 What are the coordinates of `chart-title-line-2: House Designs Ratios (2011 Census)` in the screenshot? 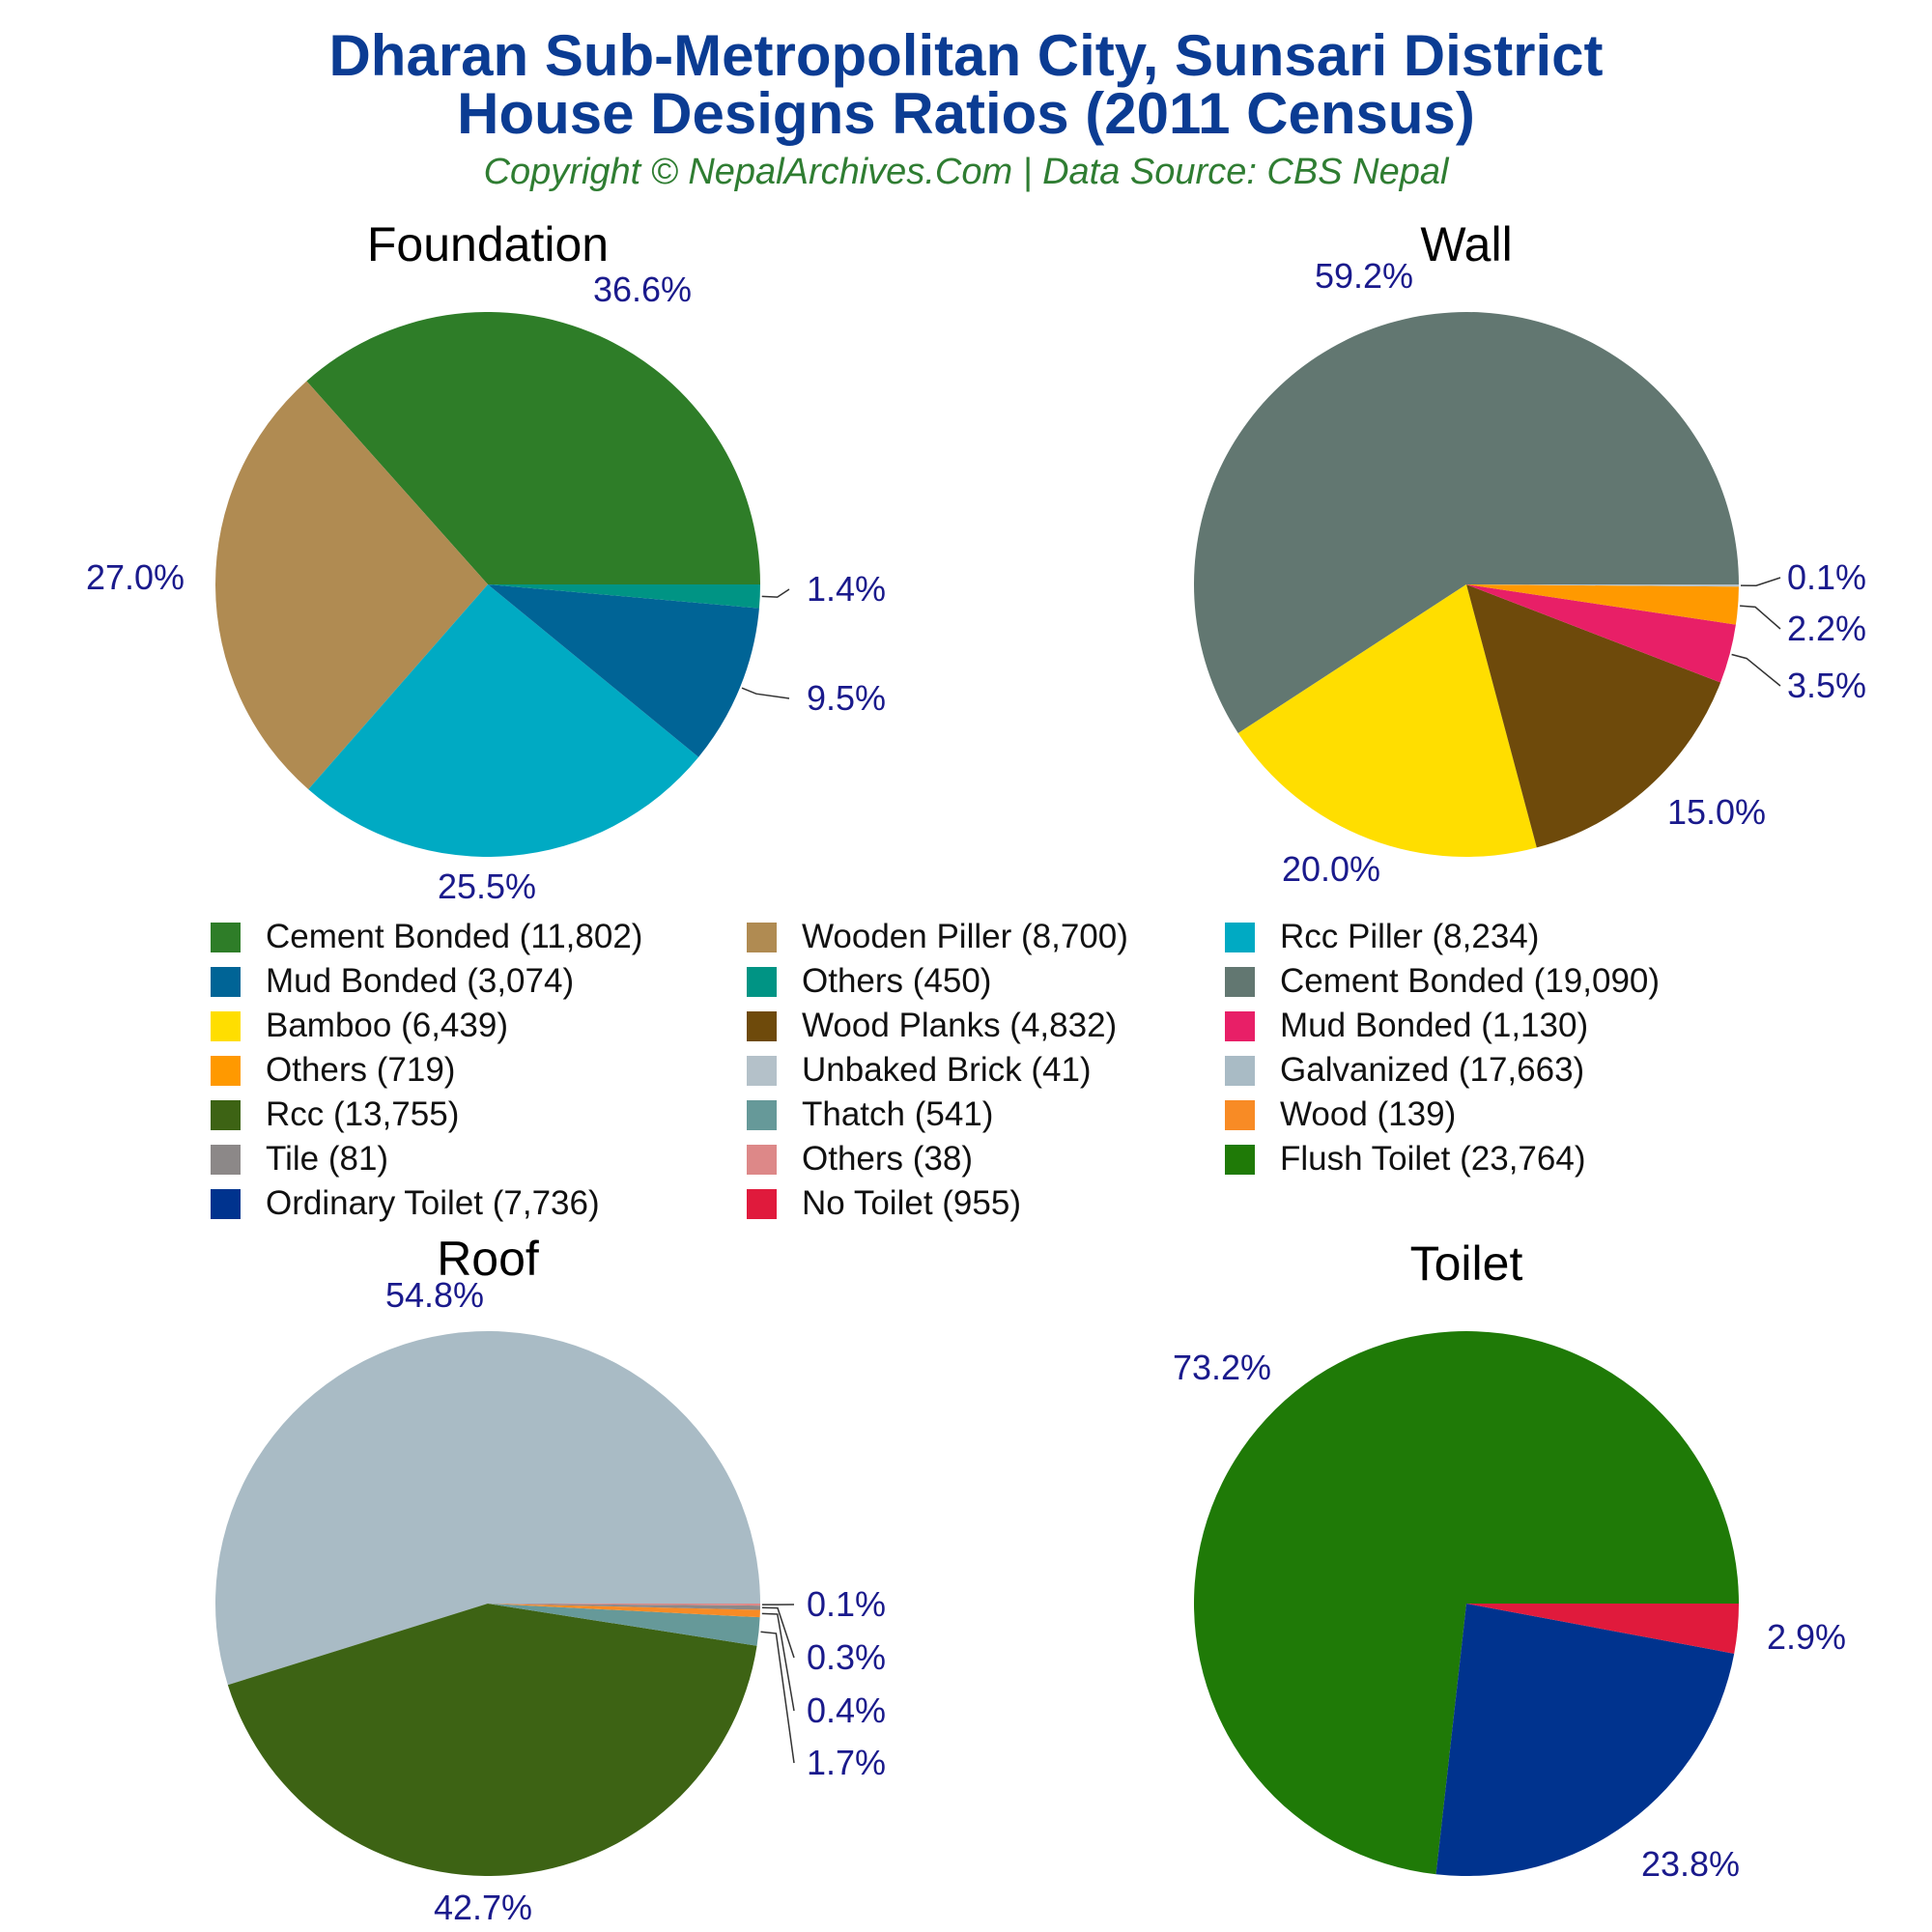 It's located at (966, 113).